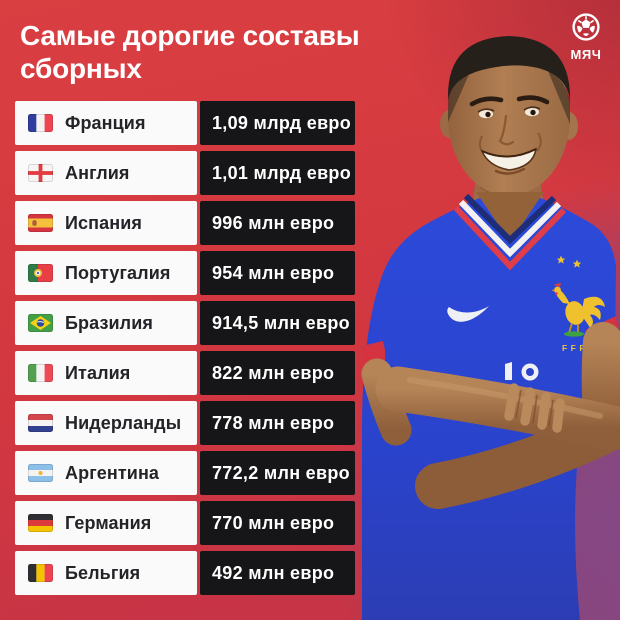  I want to click on value-cell: 492 млн евро, so click(277, 573).